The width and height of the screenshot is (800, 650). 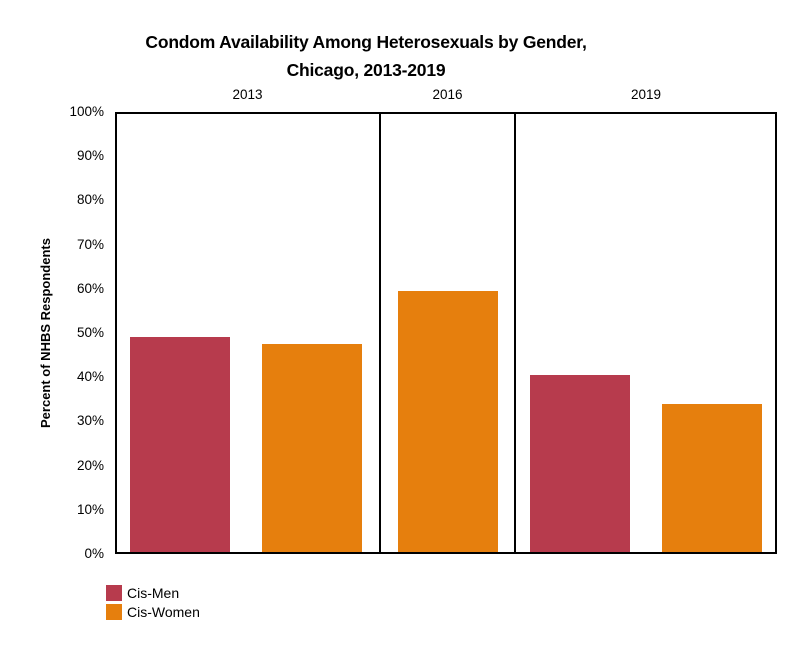 What do you see at coordinates (447, 422) in the screenshot?
I see `bar-cis-women-2016` at bounding box center [447, 422].